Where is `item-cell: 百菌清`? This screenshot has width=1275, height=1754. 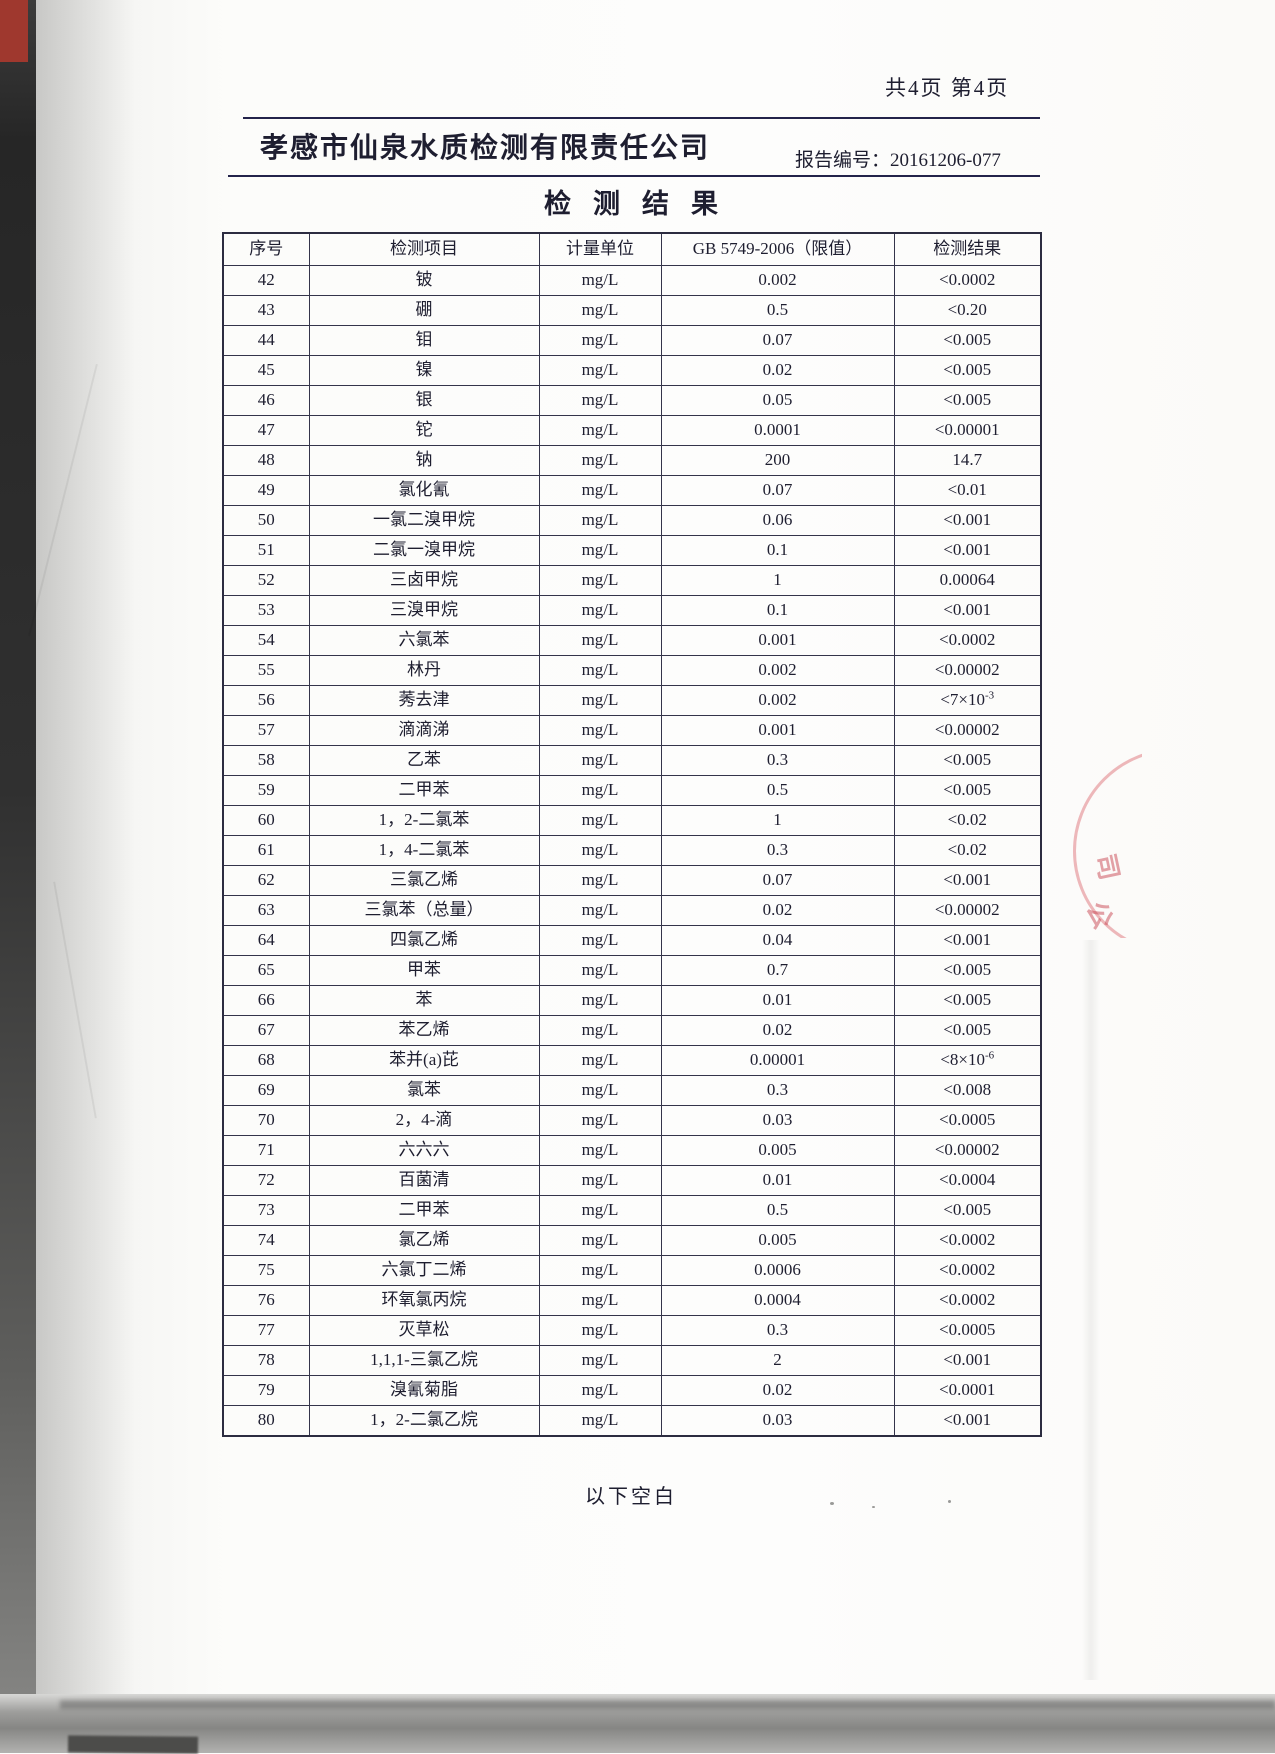 item-cell: 百菌清 is located at coordinates (424, 1180).